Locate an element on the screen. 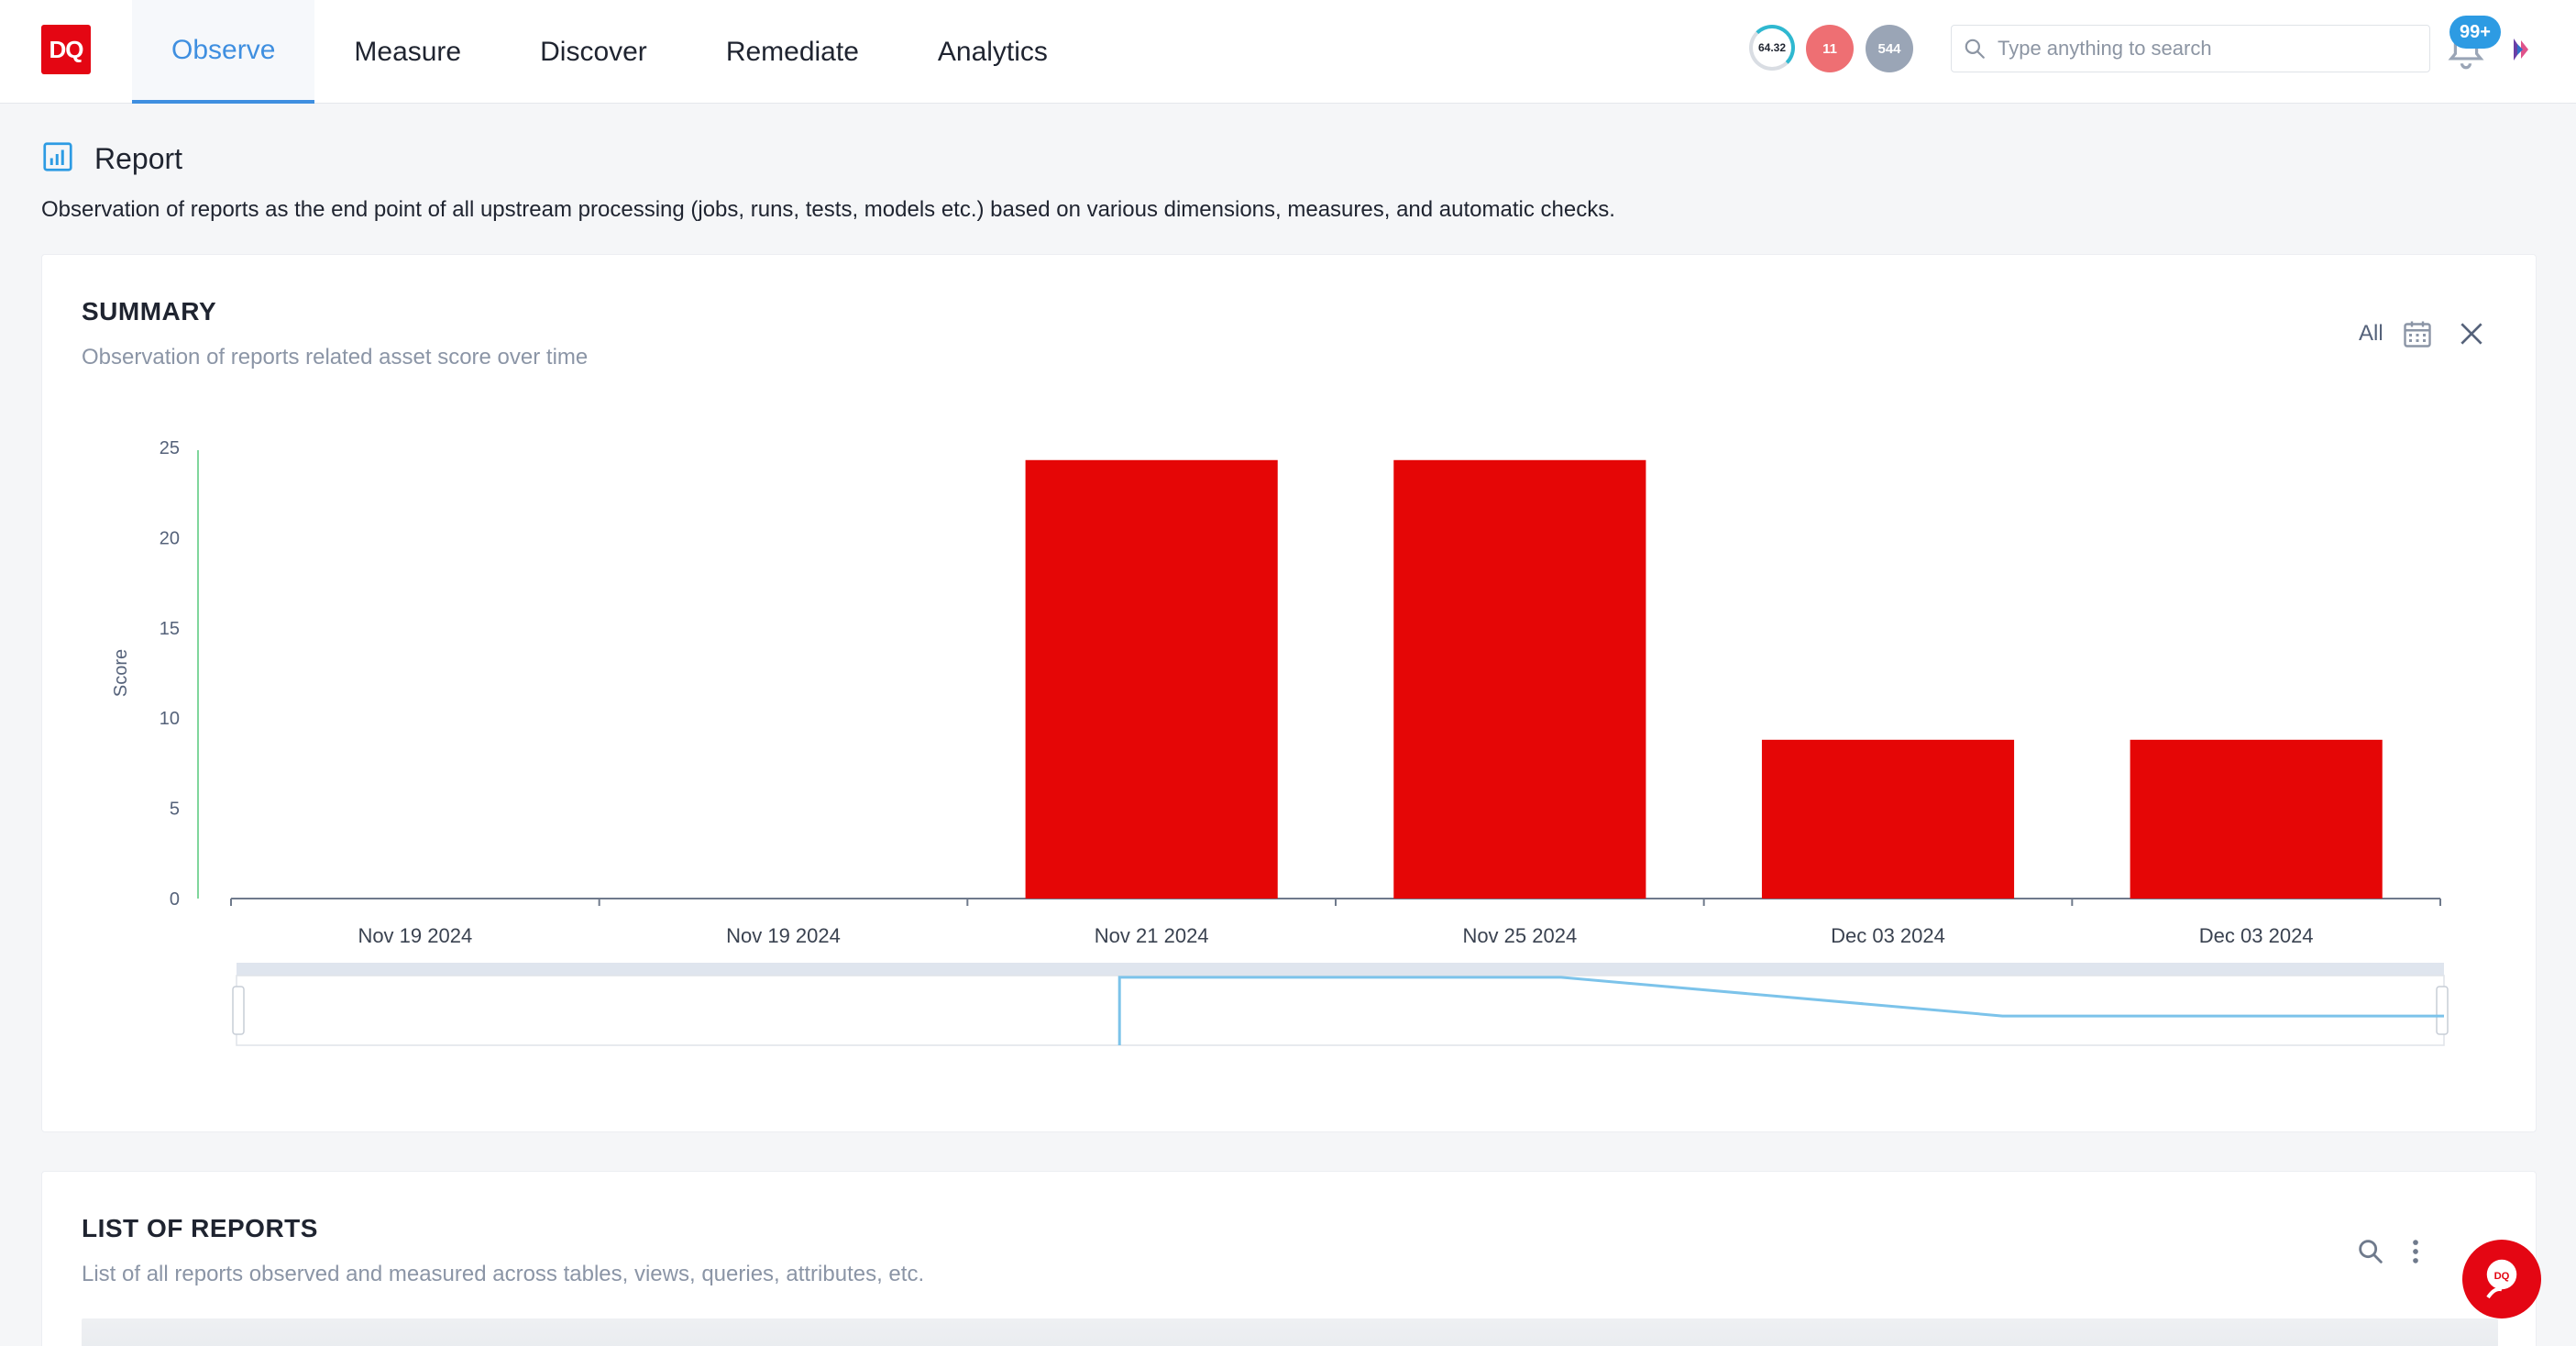  svg-text: DQ is located at coordinates (2502, 1276).